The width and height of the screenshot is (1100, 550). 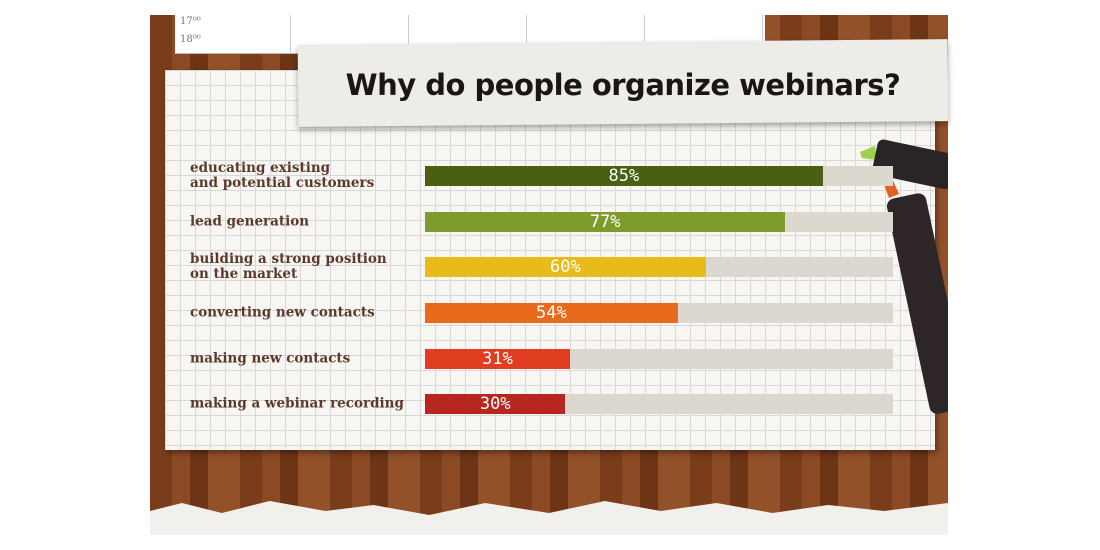 I want to click on value-label: 77%, so click(x=605, y=222).